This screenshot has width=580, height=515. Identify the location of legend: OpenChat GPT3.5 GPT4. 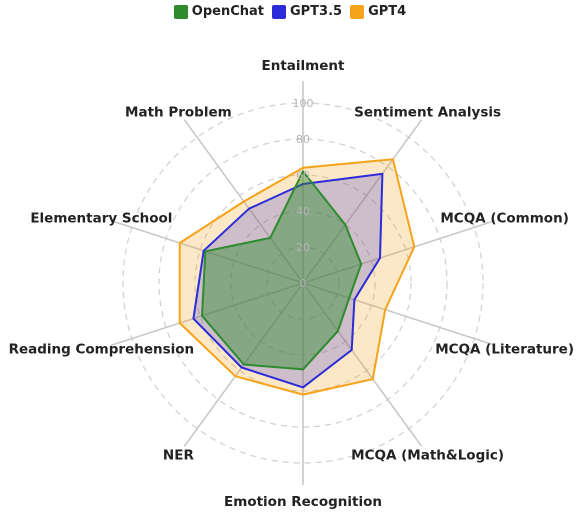
(290, 11).